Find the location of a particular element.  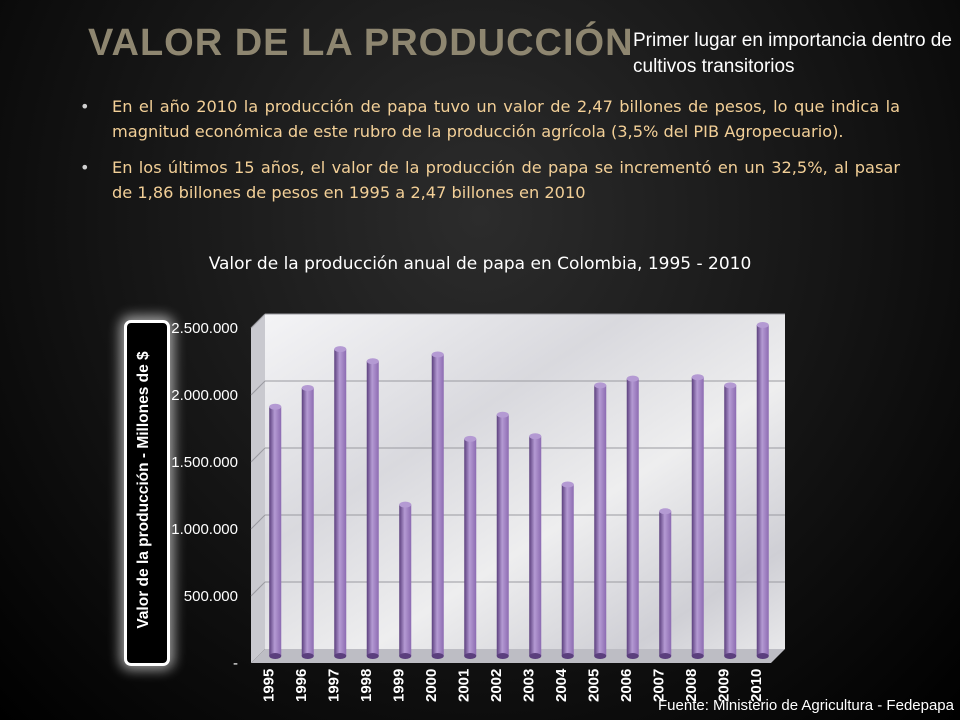

x-tick-label: 1996 is located at coordinates (301, 685).